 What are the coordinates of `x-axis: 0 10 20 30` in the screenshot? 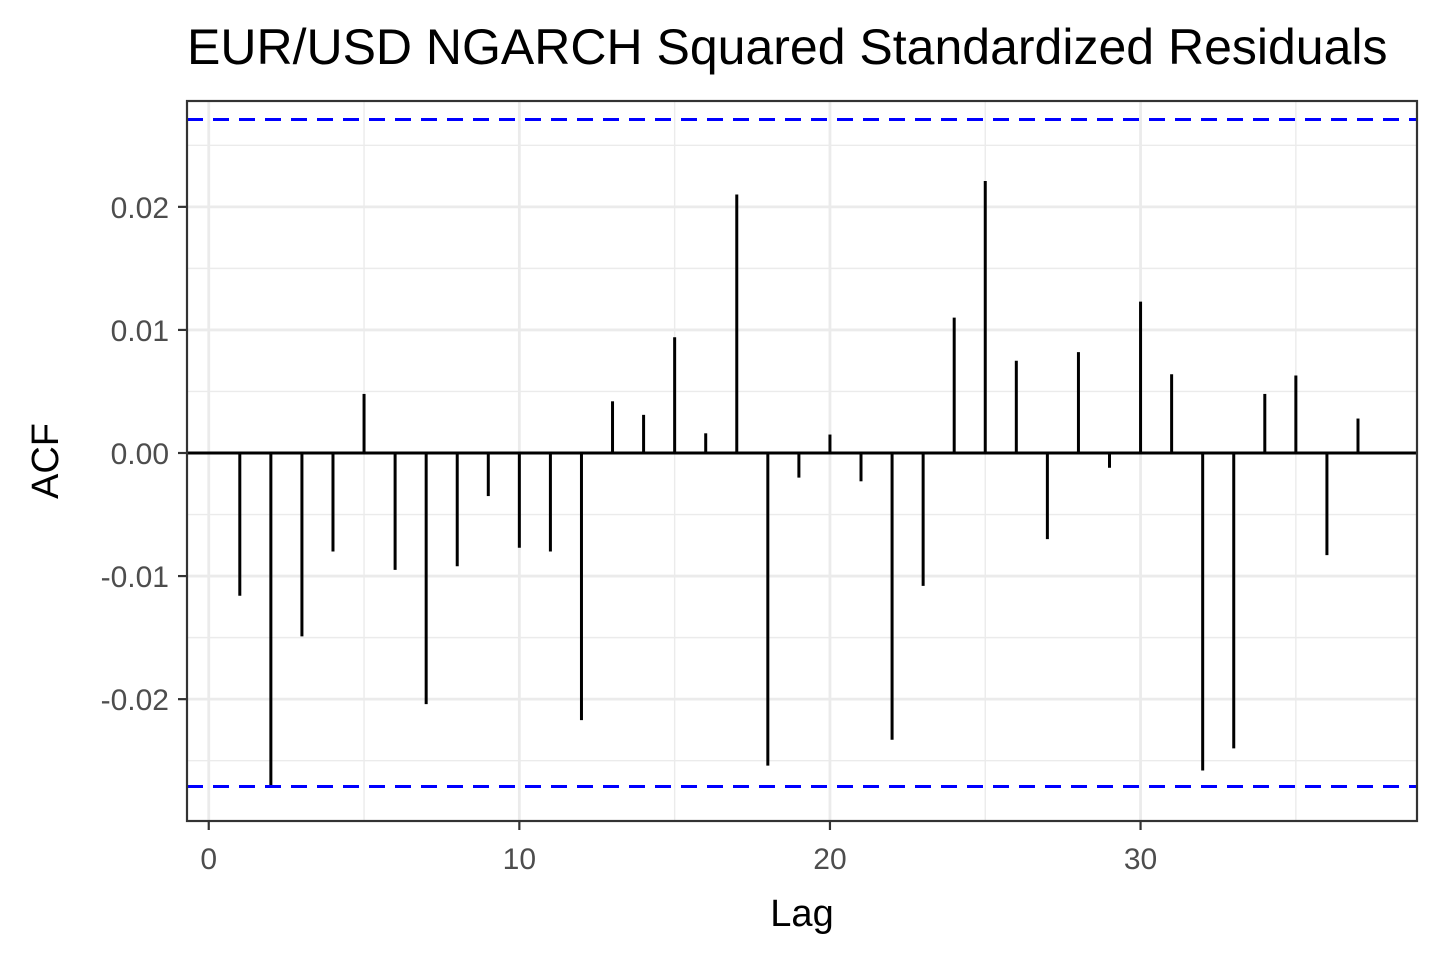 It's located at (678, 848).